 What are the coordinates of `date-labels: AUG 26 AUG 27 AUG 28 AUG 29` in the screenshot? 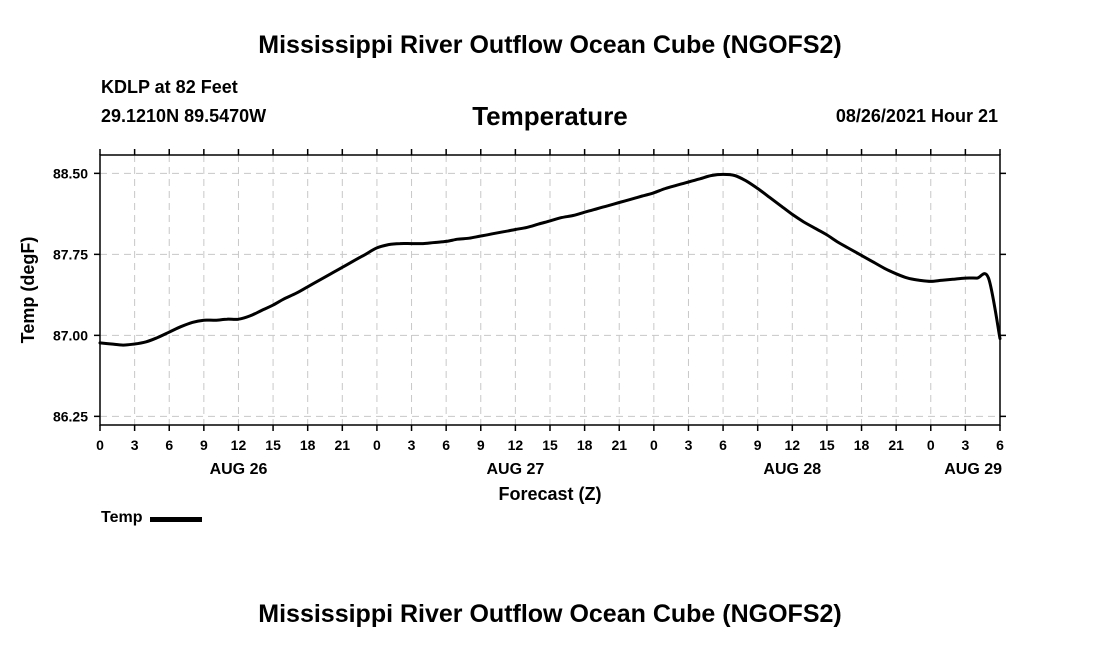 It's located at (606, 469).